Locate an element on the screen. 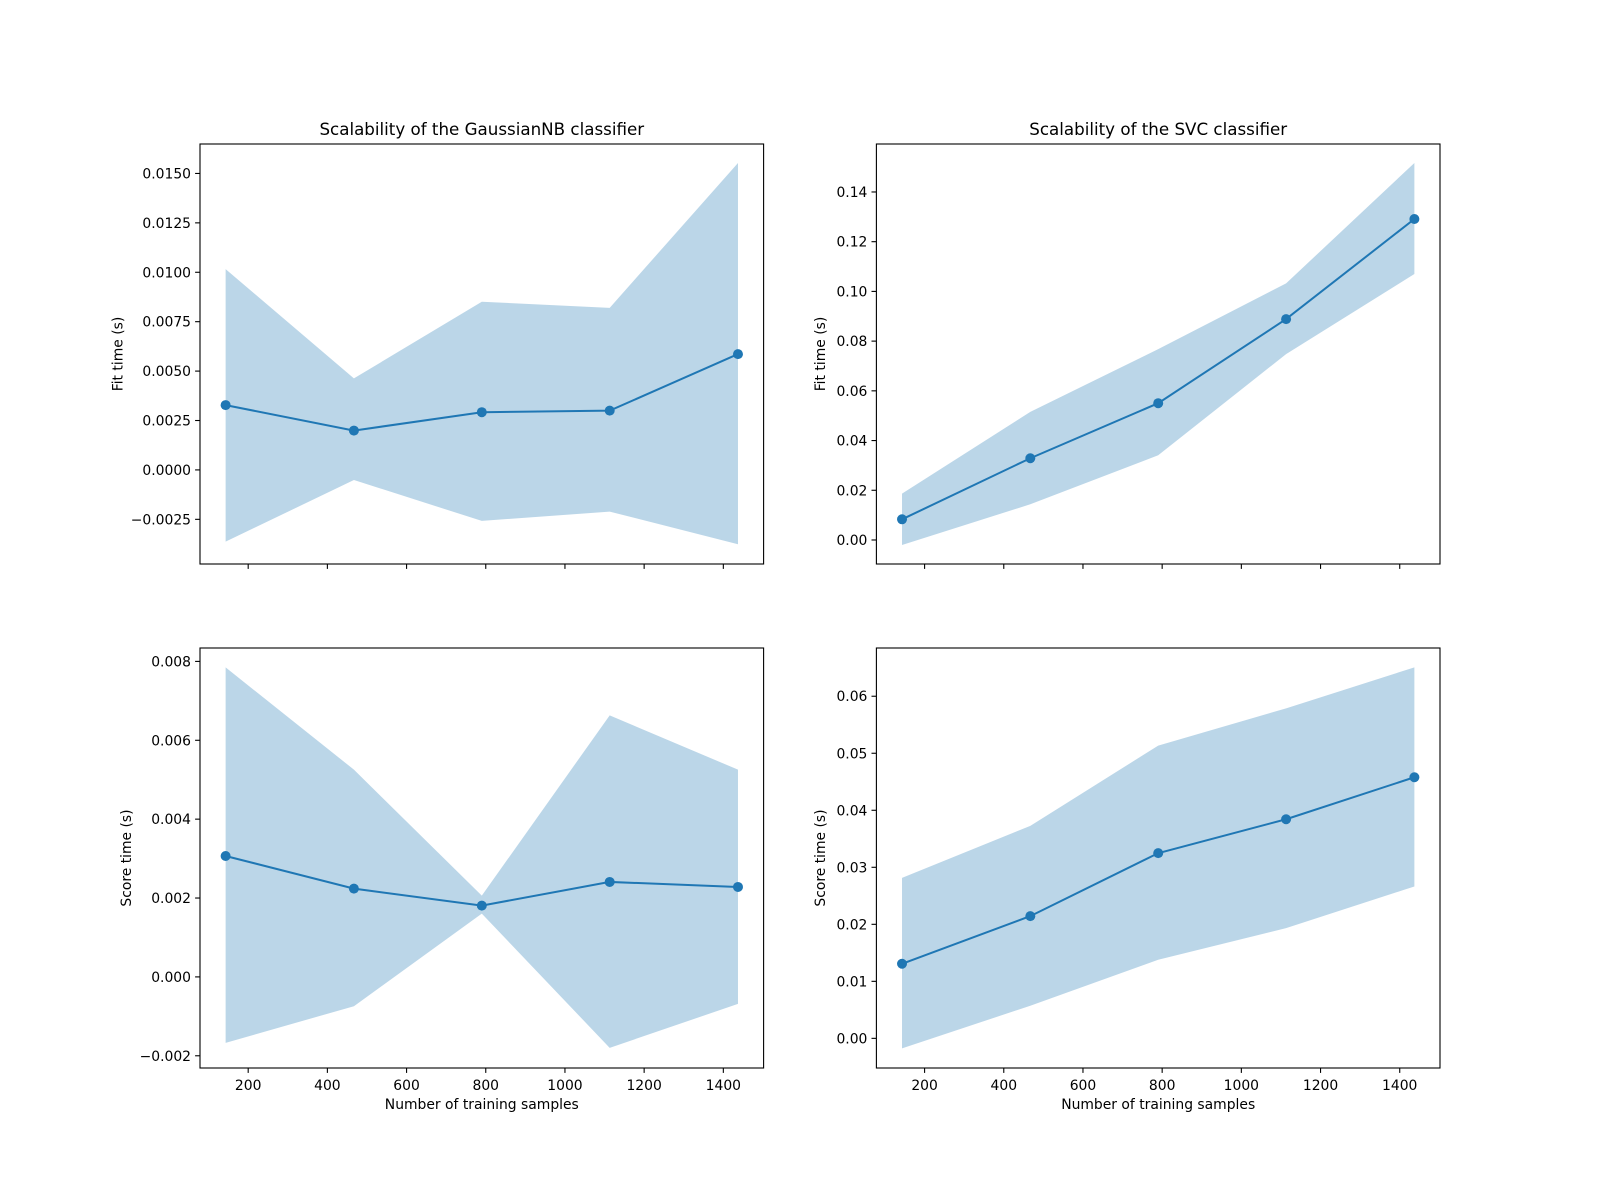 This screenshot has width=1600, height=1200. y-tick-label: −0.0025 is located at coordinates (161, 520).